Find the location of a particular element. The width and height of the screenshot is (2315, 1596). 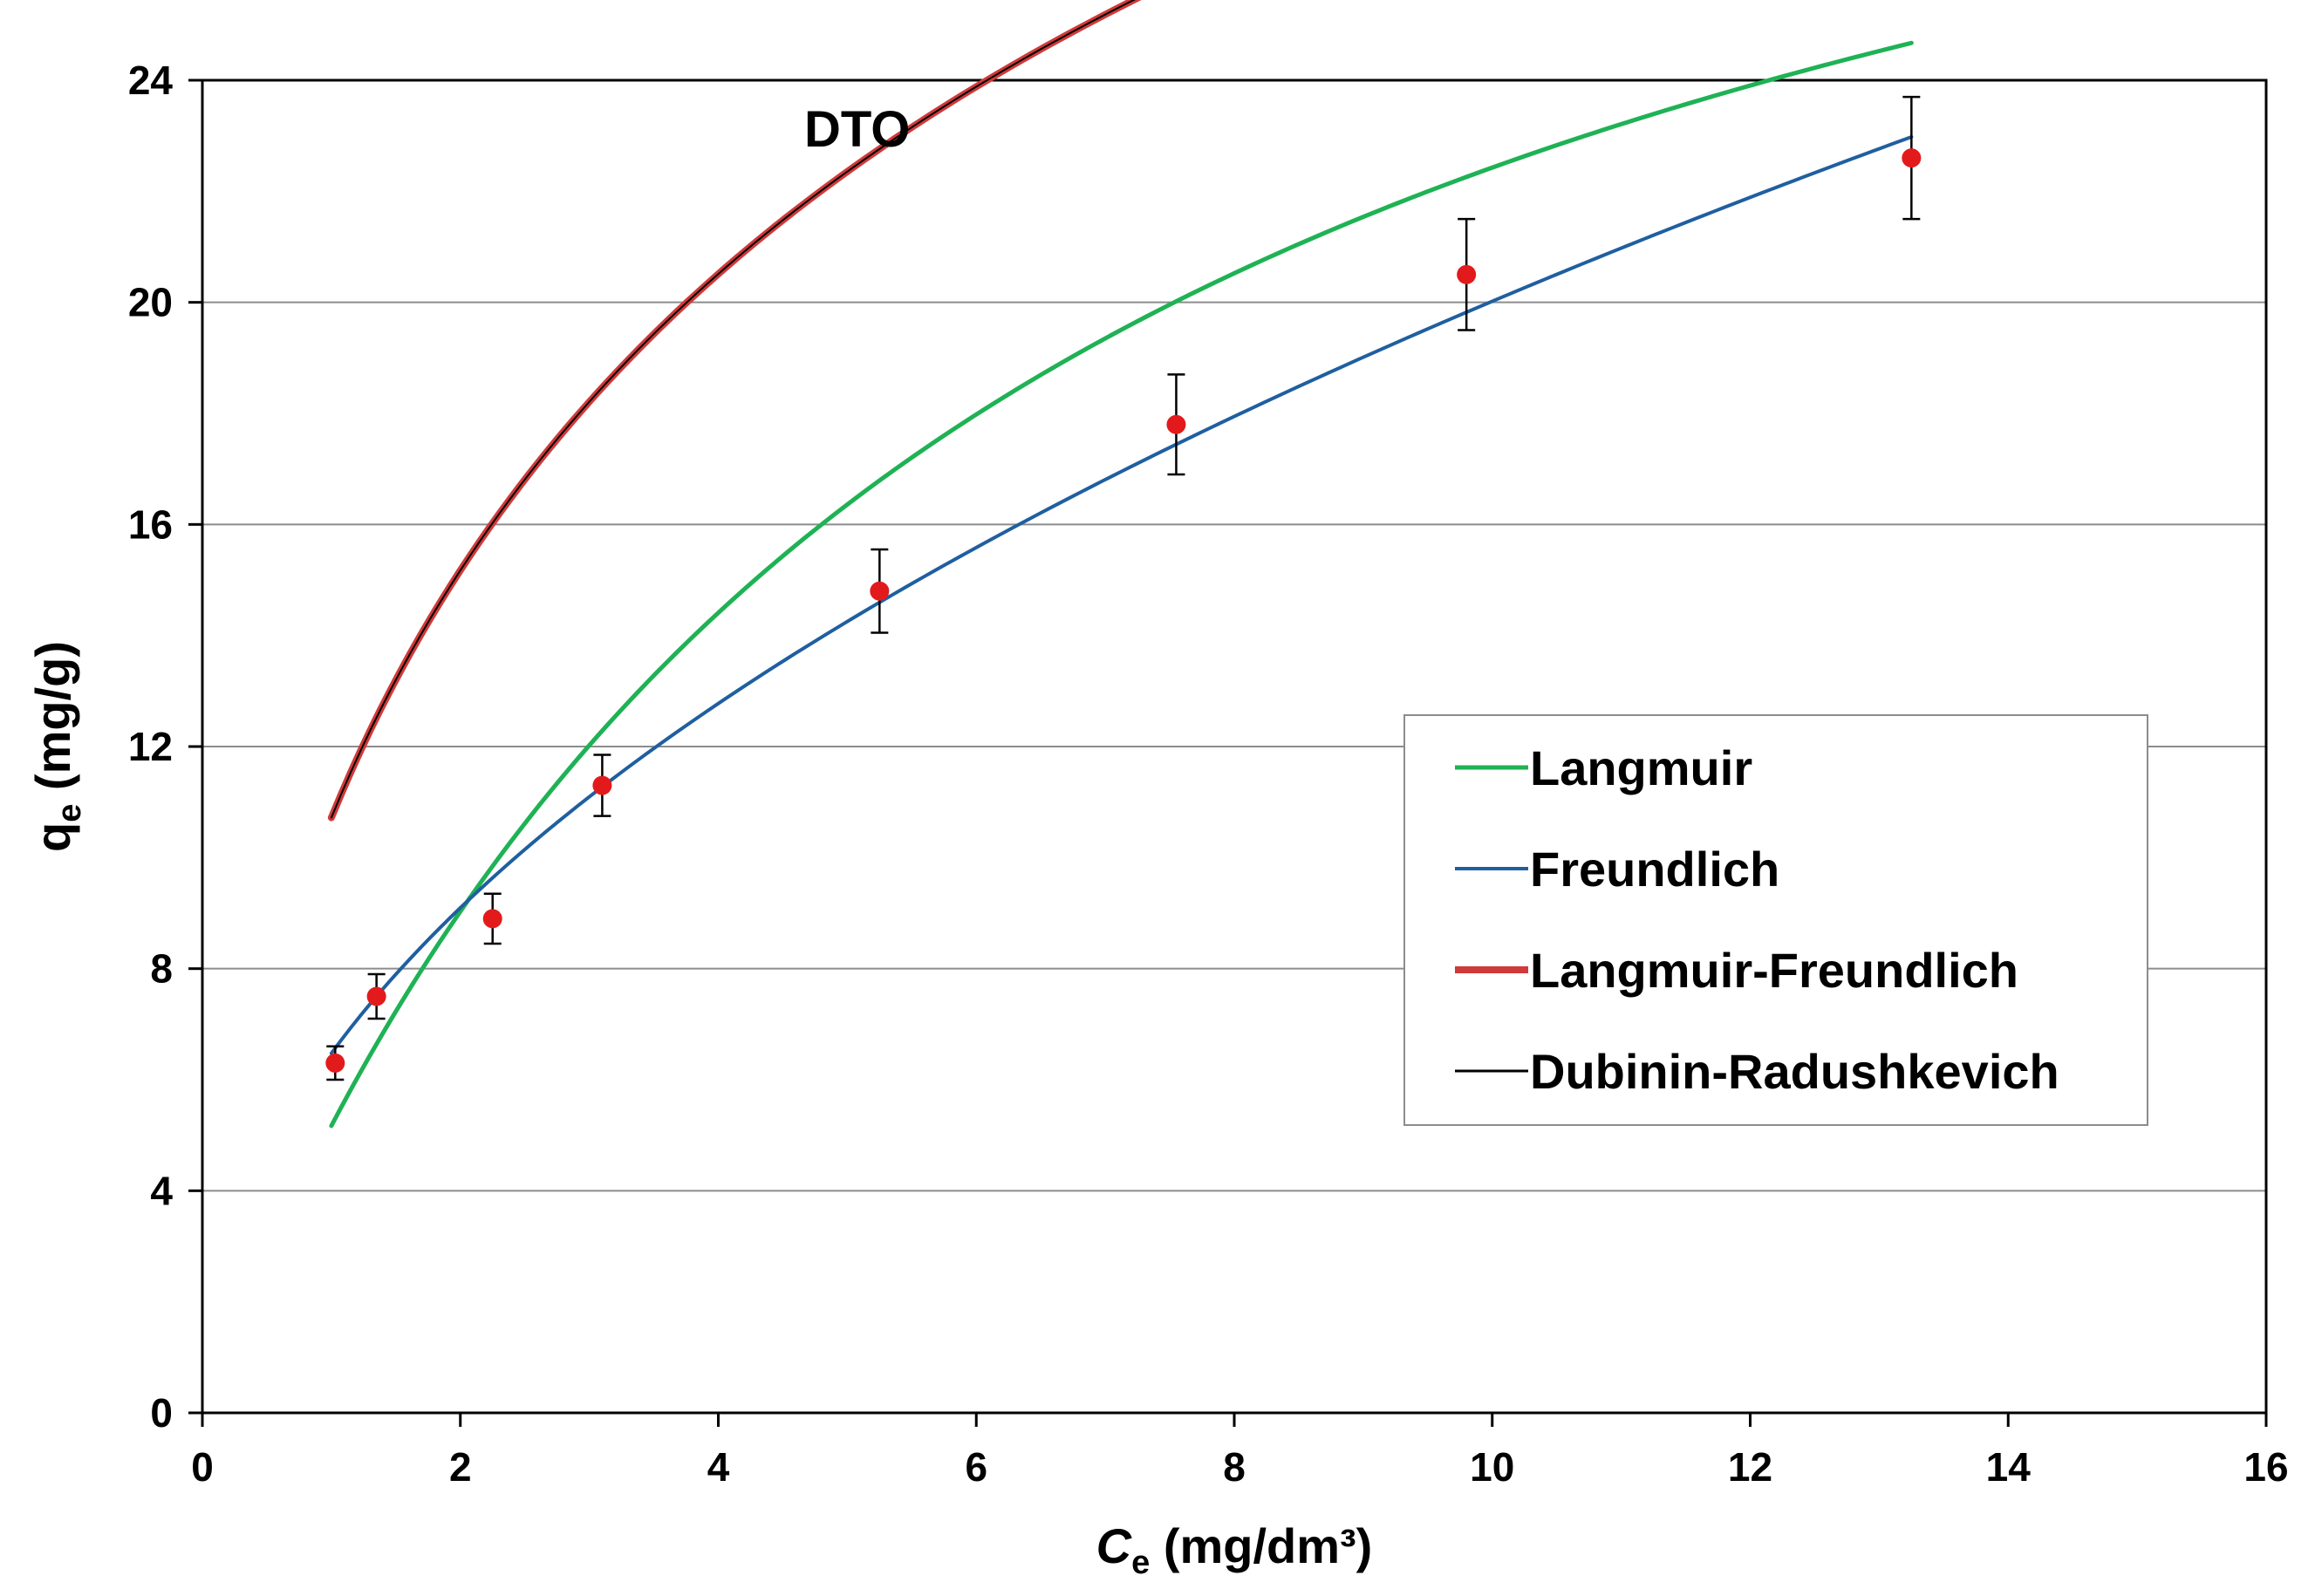

y-tick-label: 24 is located at coordinates (151, 80).